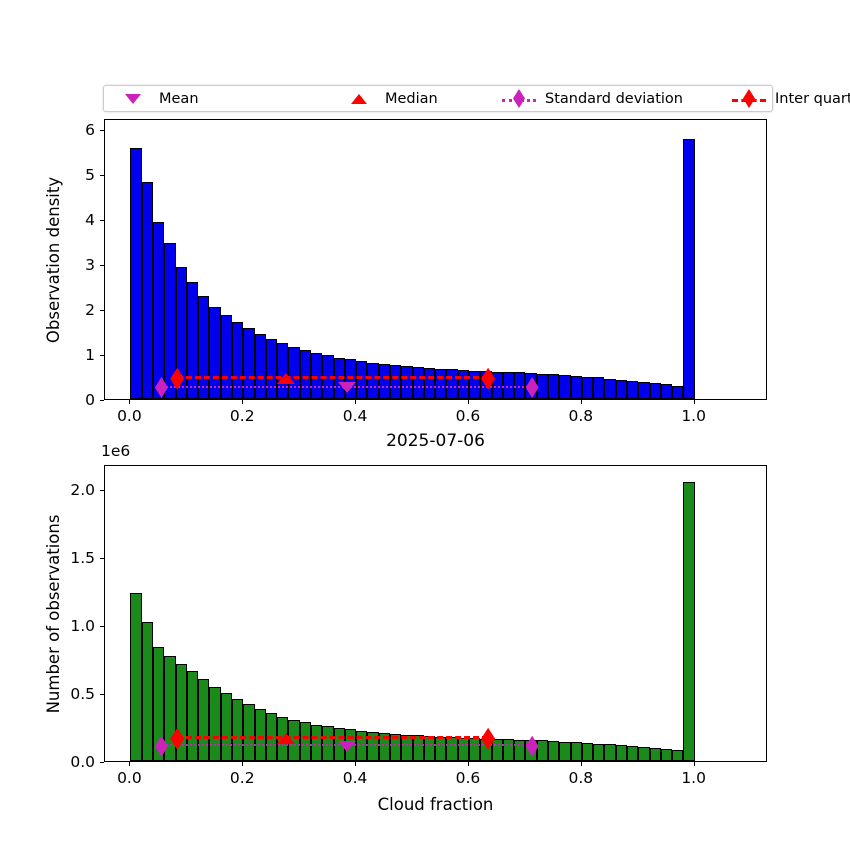 The width and height of the screenshot is (850, 850). I want to click on y-axis-tick-label: 4, so click(90, 220).